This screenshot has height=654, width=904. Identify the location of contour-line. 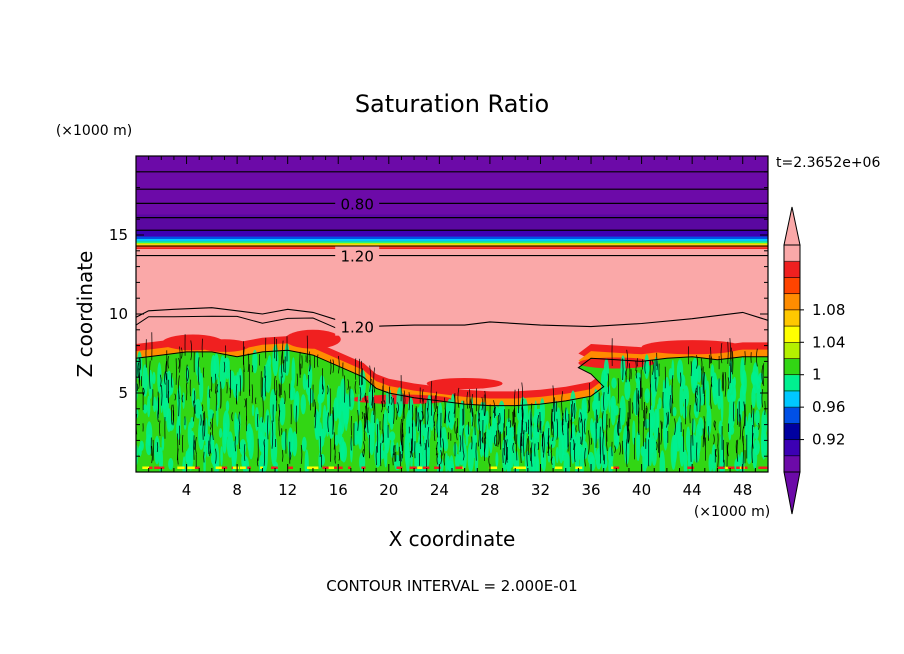
(237, 322).